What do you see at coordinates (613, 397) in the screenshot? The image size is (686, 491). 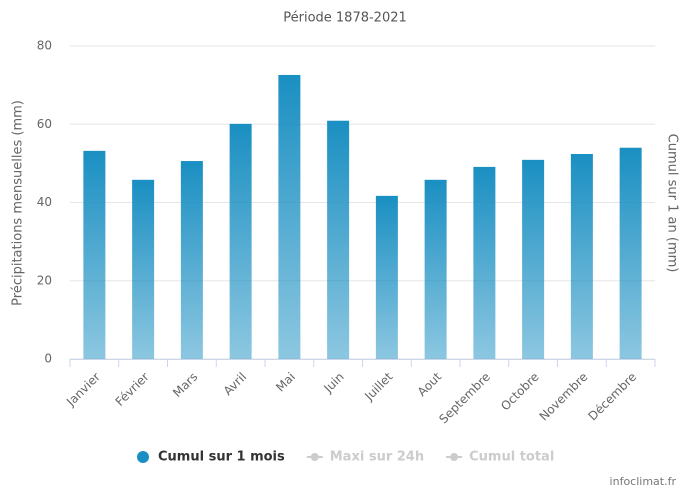 I see `x-tick-label: Décembre` at bounding box center [613, 397].